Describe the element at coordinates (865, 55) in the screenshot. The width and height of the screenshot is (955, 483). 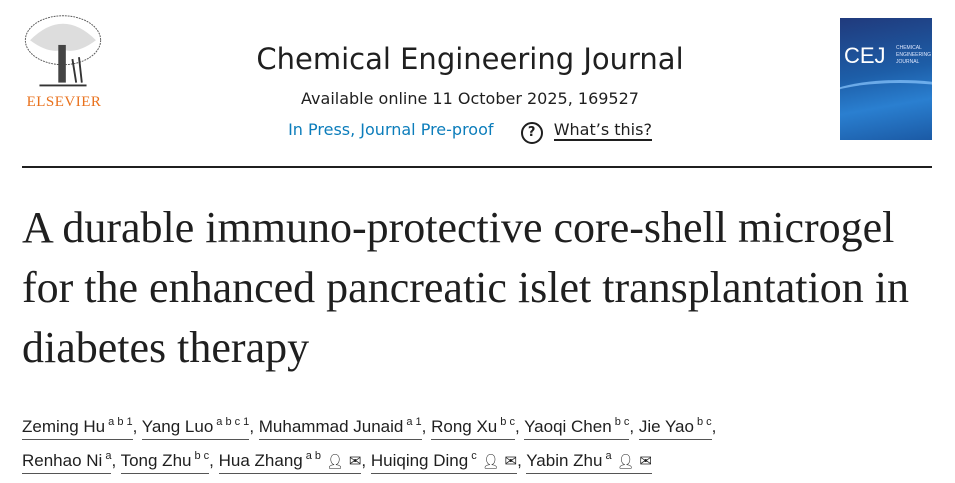
I see `cover-logo-text: CEJ` at that location.